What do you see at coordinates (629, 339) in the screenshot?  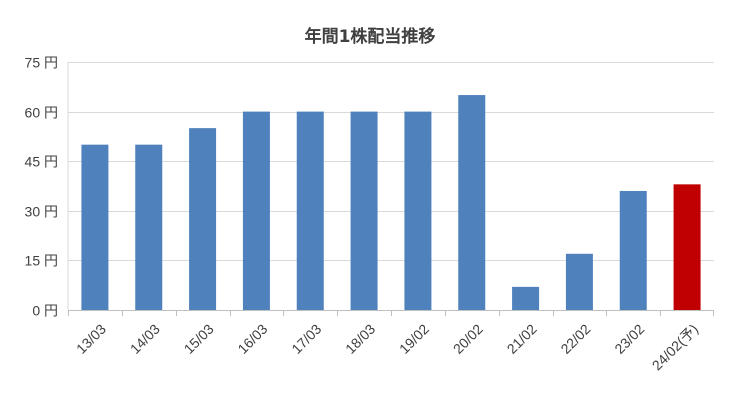 I see `x-tick-label: 23/02` at bounding box center [629, 339].